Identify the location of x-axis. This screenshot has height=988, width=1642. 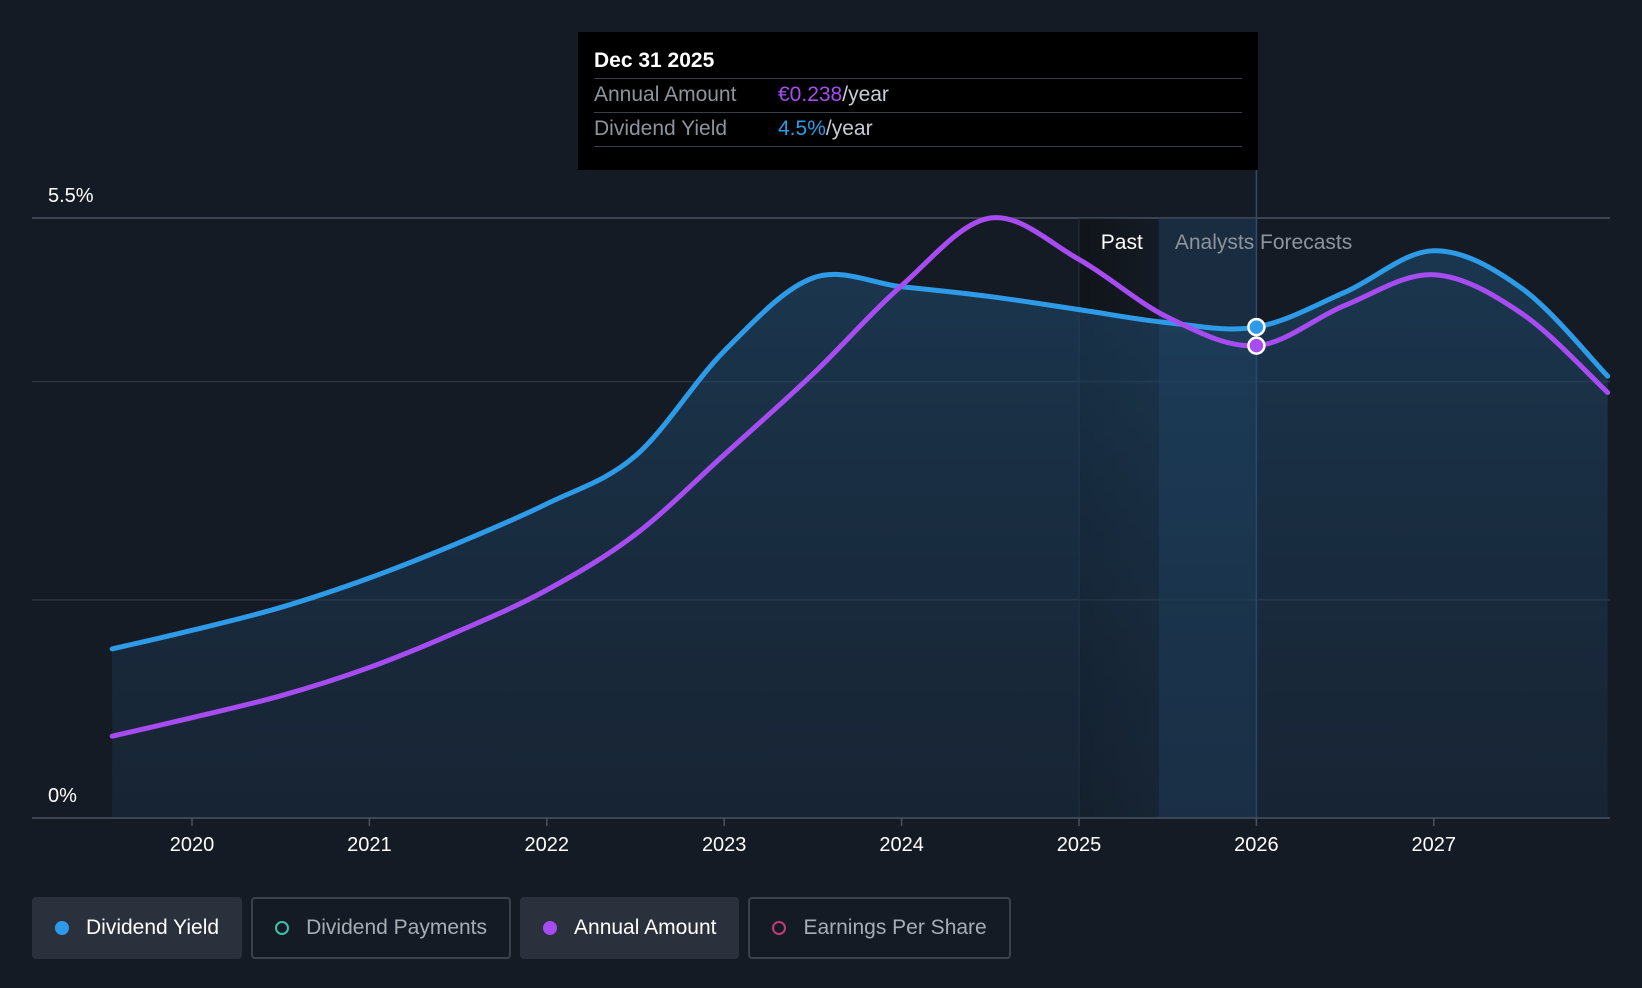
(821, 821).